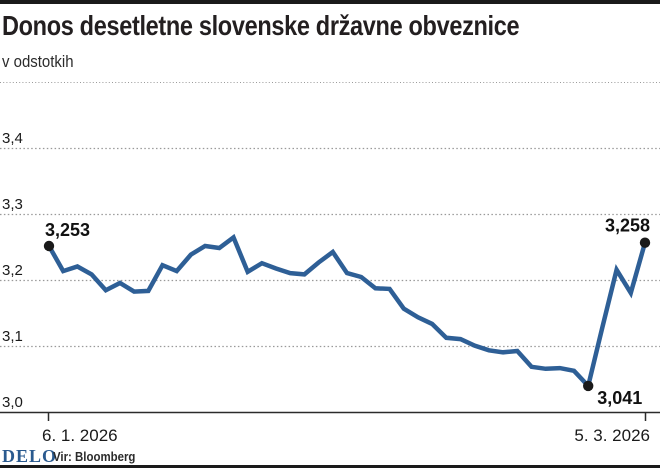 The width and height of the screenshot is (660, 472). Describe the element at coordinates (80, 435) in the screenshot. I see `xtick-start-date: 6. 1. 2026` at that location.